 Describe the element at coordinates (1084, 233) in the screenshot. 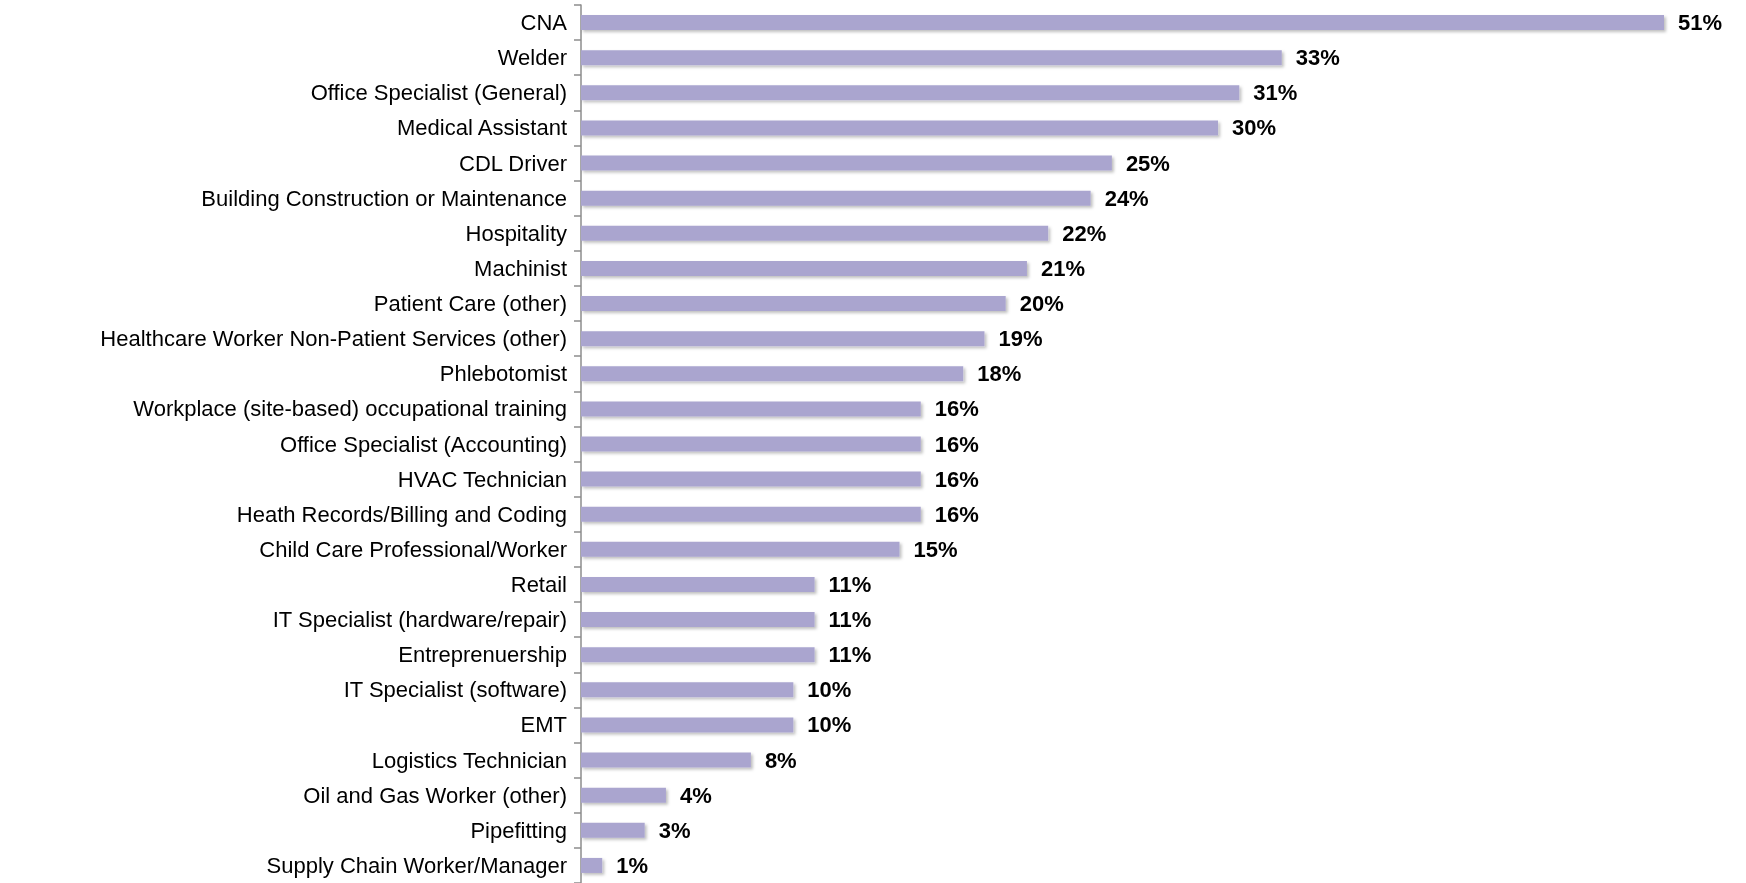

I see `data-label: 22%` at that location.